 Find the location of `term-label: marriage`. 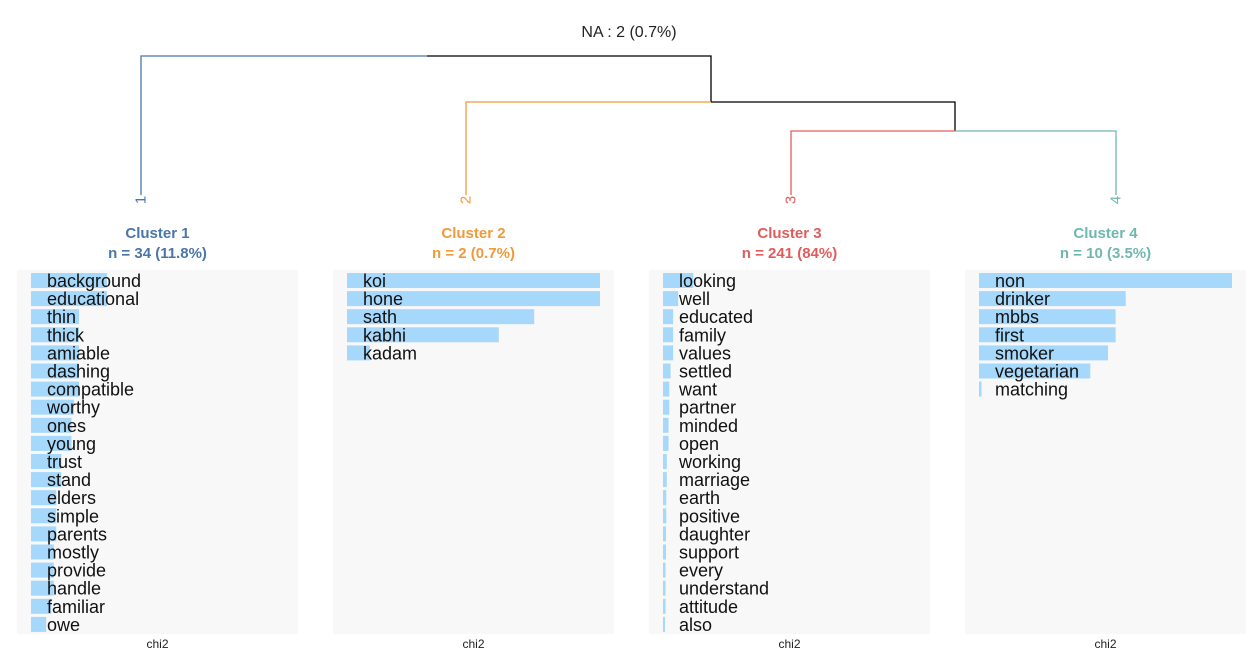

term-label: marriage is located at coordinates (714, 480).